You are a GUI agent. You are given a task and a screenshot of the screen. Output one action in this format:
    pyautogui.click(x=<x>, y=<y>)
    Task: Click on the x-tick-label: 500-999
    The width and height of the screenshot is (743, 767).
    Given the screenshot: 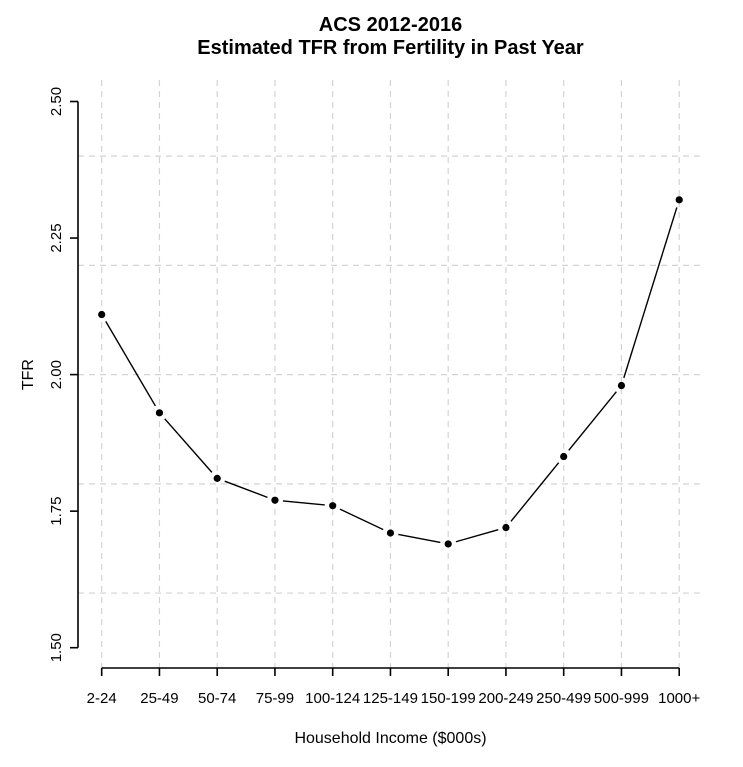 What is the action you would take?
    pyautogui.click(x=621, y=698)
    